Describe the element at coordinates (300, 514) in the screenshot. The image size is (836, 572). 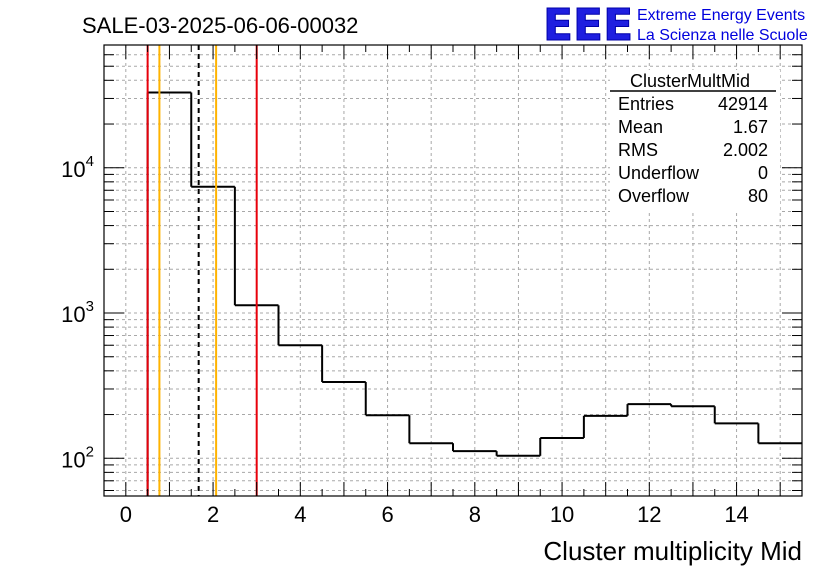
I see `x-tick-label: 4` at that location.